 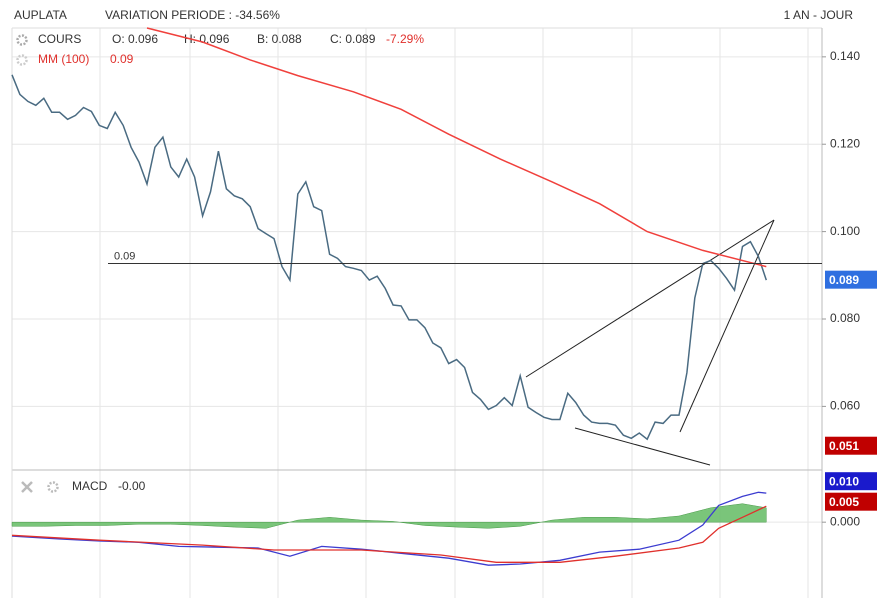 I want to click on legend-value: 0.09, so click(x=122, y=59).